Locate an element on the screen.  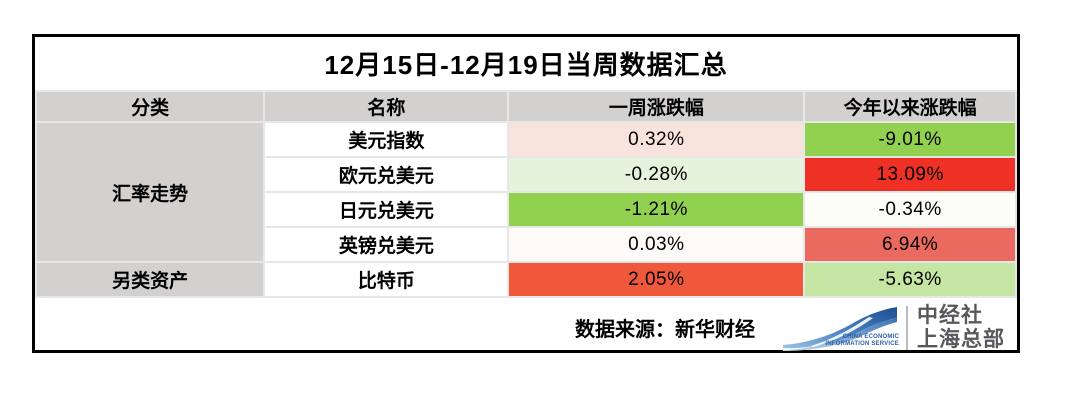
logo-chinese-text: 中经社 上海总部 is located at coordinates (961, 327).